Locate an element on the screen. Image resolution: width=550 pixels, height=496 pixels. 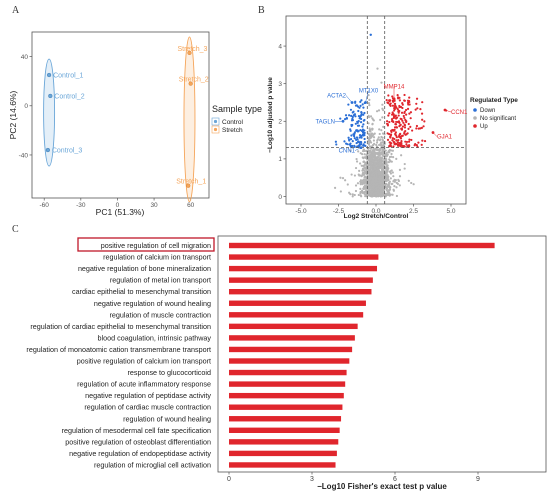
go-term-label: regulation of microglial cell activation is located at coordinates (152, 464).